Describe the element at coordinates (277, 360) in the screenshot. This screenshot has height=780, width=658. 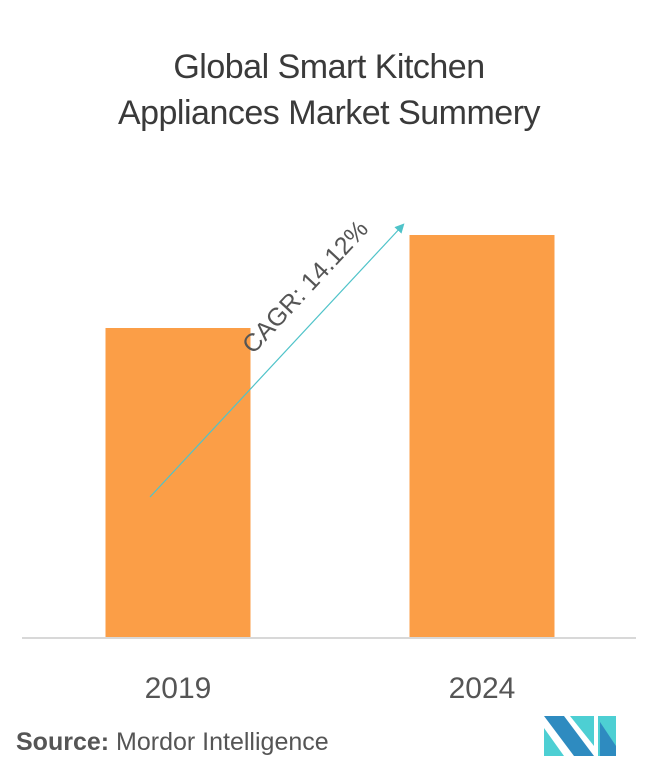
I see `cagr-arrow` at that location.